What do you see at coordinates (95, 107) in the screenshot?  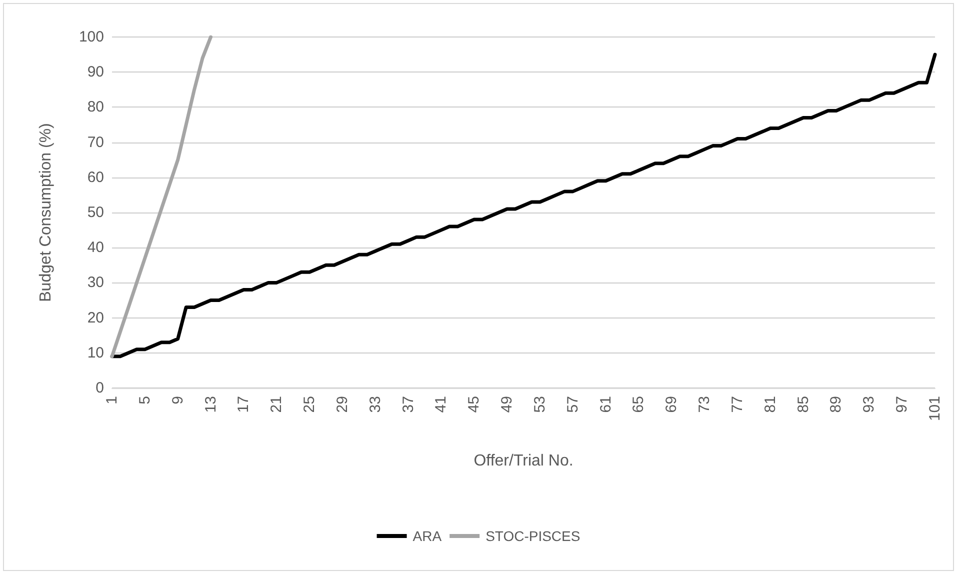 I see `y-tick-label: 80` at bounding box center [95, 107].